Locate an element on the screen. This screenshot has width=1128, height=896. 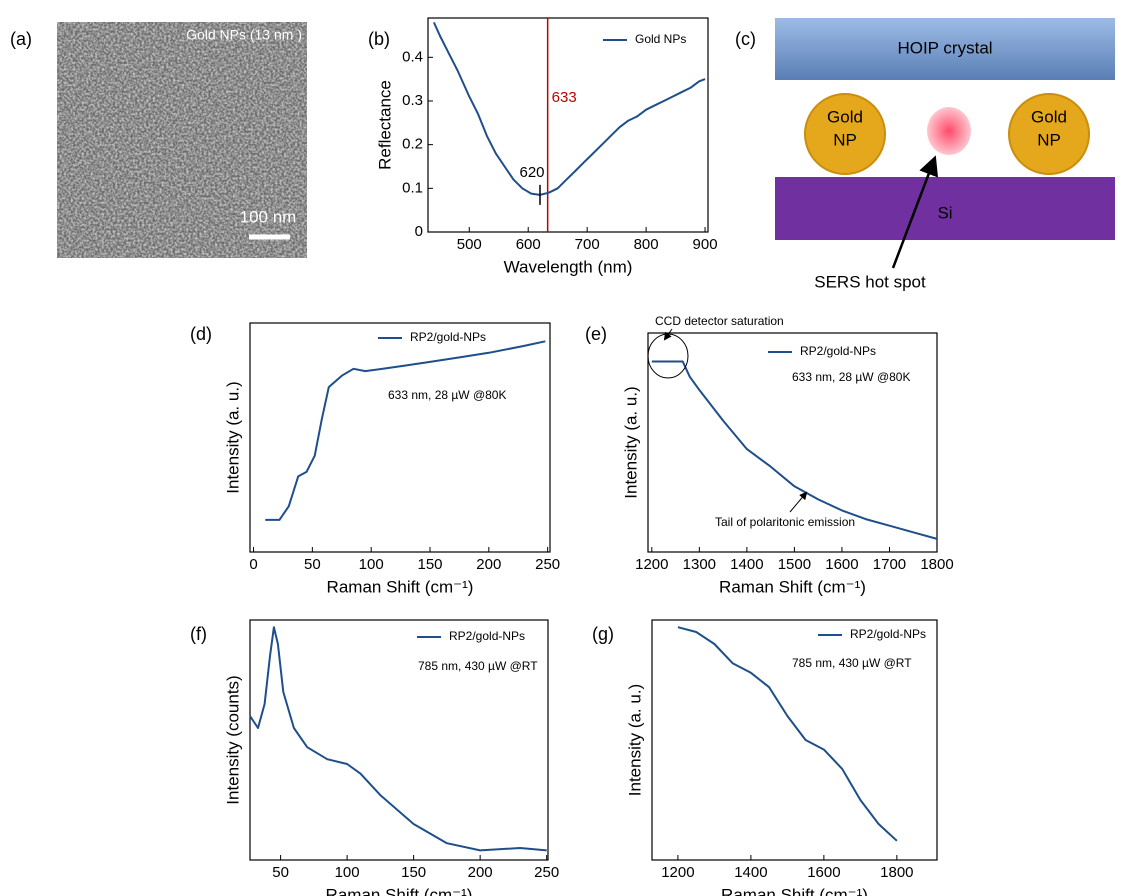
hot-spot is located at coordinates (949, 131).